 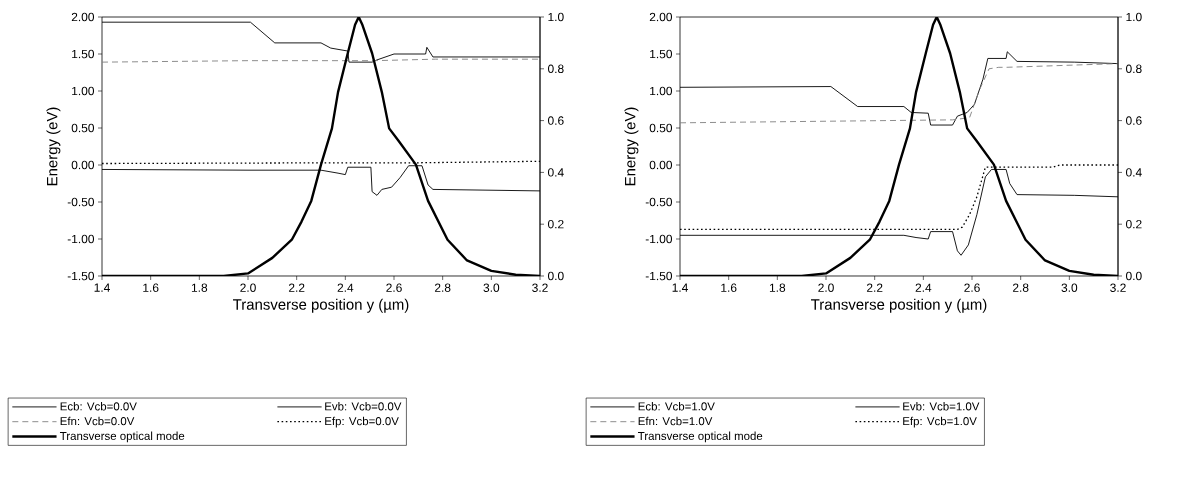 I want to click on legend-label: Ecb: Vcb=0.0V, so click(x=98, y=406).